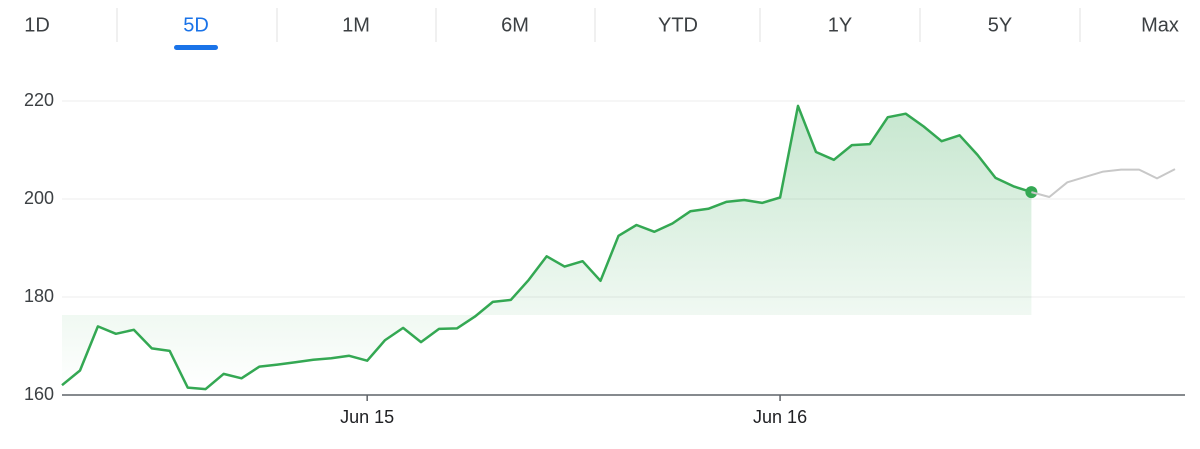 The image size is (1200, 449). Describe the element at coordinates (37, 25) in the screenshot. I see `tab-label: 1D` at that location.